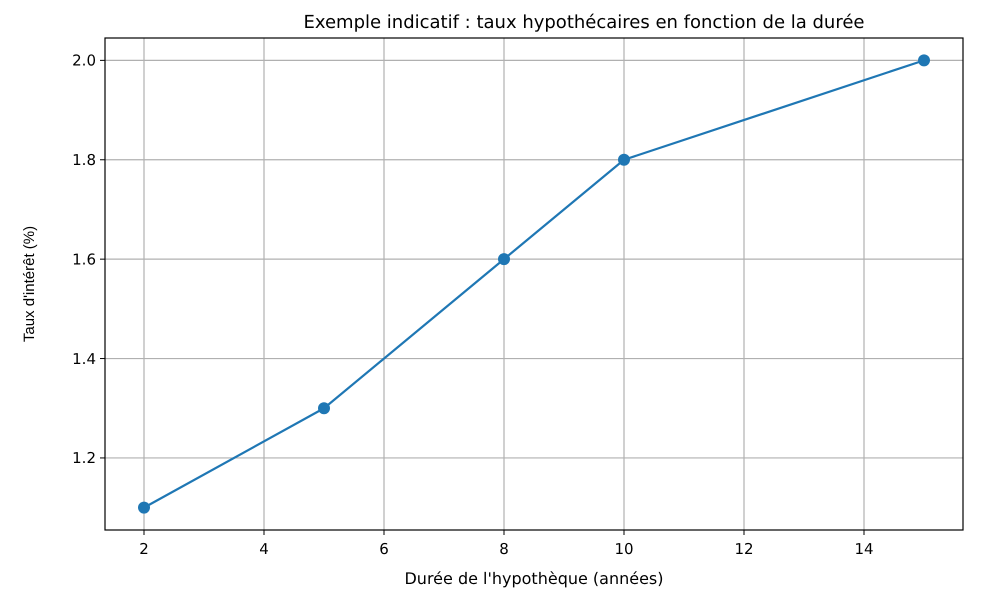 The image size is (1000, 600). I want to click on chart-title: Exemple indicatif : taux hypothécaires en fonction de la durée, so click(584, 22).